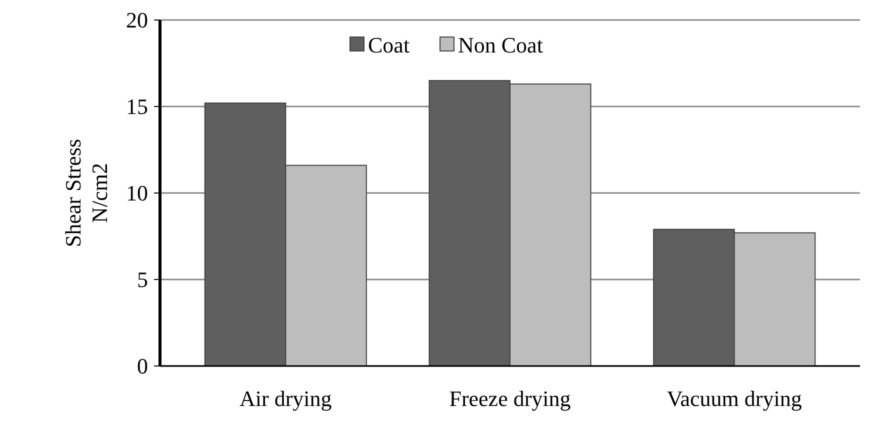 This screenshot has width=880, height=436. What do you see at coordinates (734, 398) in the screenshot?
I see `x-tick-label: Vacuum drying` at bounding box center [734, 398].